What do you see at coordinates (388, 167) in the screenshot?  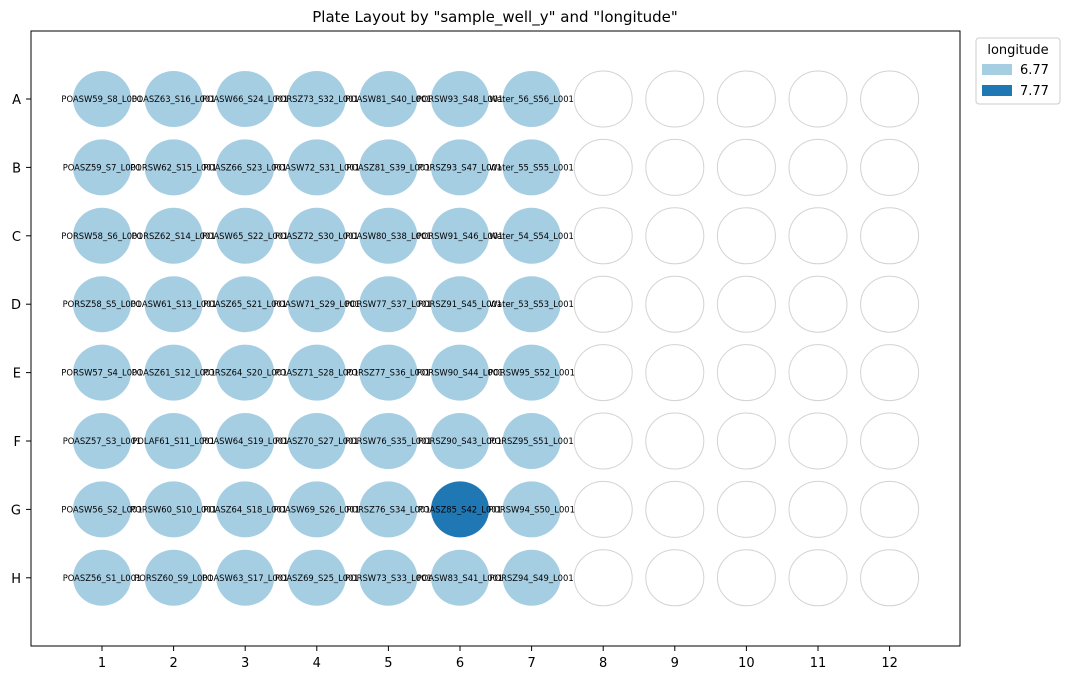 I see `well-B5` at bounding box center [388, 167].